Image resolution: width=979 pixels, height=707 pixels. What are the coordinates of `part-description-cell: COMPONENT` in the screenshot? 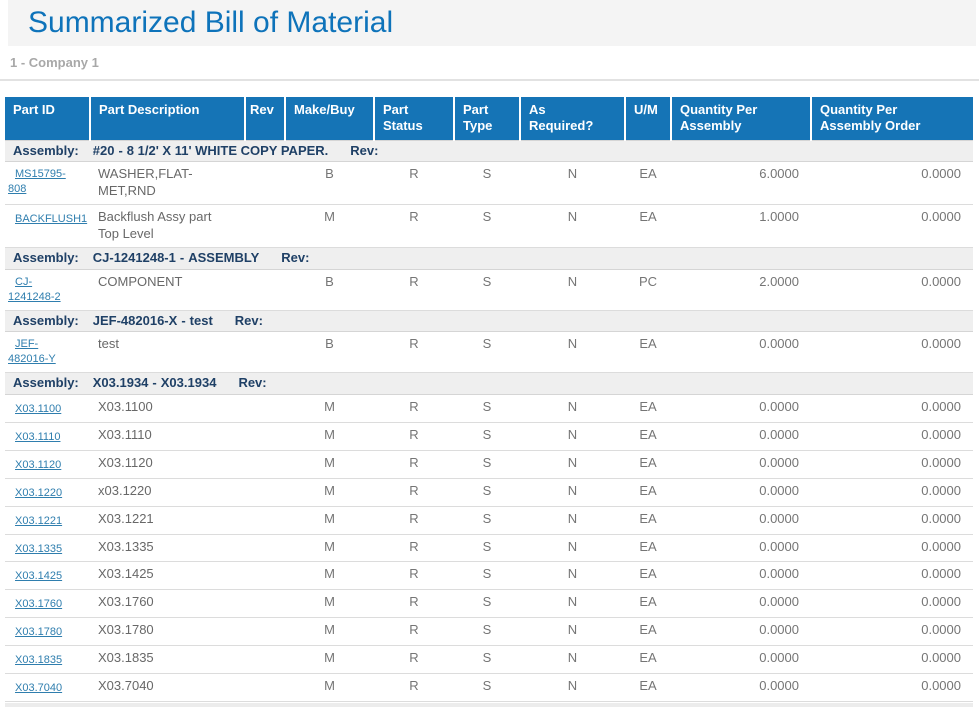 It's located at (167, 290).